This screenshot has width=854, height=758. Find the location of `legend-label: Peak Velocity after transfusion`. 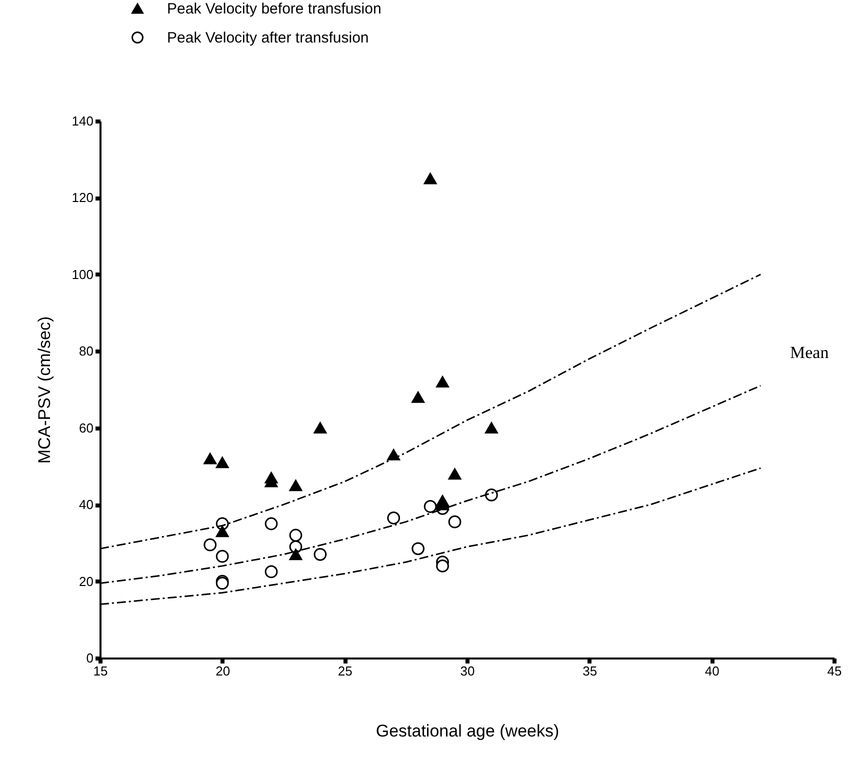

legend-label: Peak Velocity after transfusion is located at coordinates (268, 38).